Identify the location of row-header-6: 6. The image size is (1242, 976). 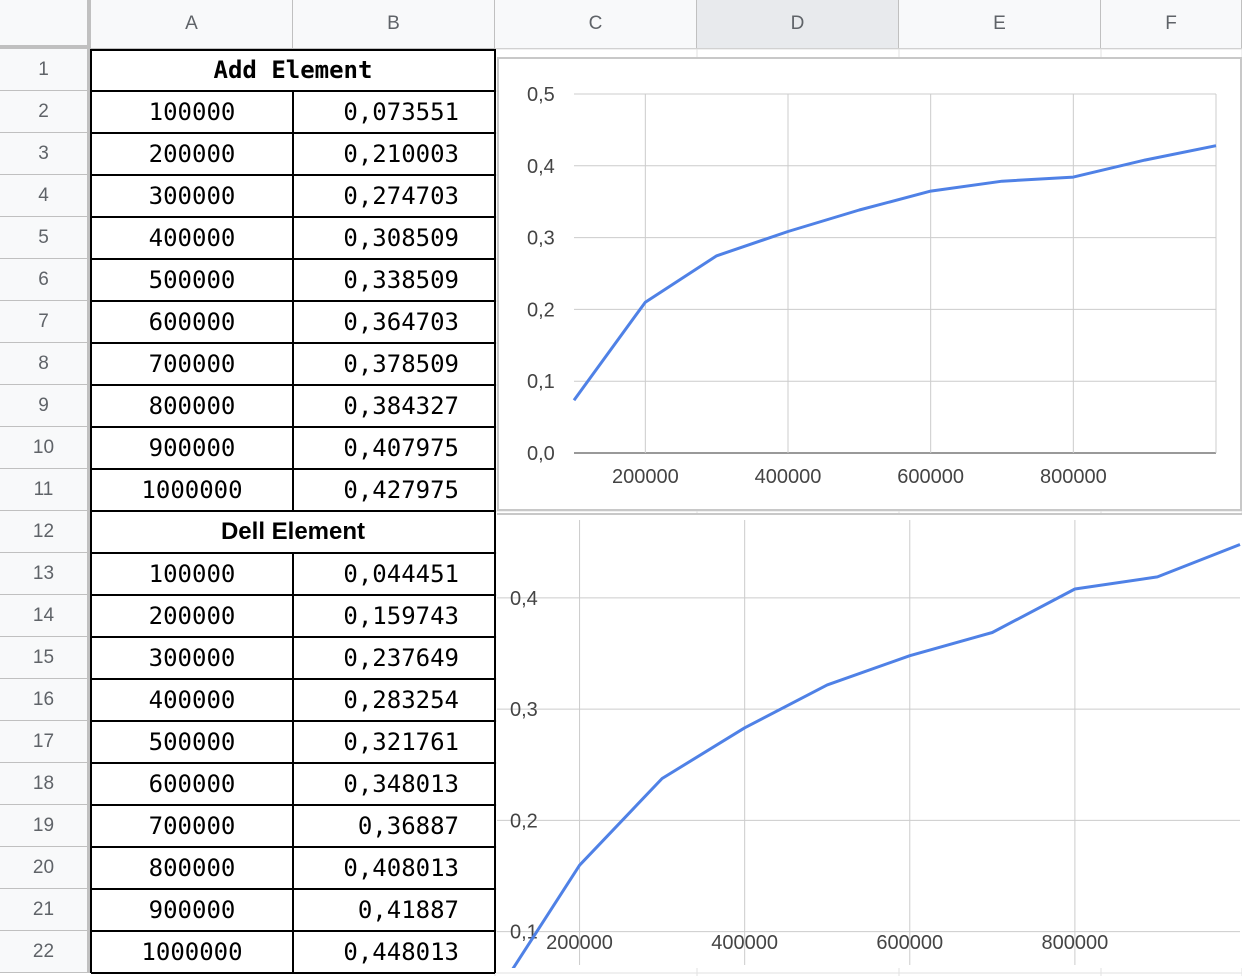
(45, 280).